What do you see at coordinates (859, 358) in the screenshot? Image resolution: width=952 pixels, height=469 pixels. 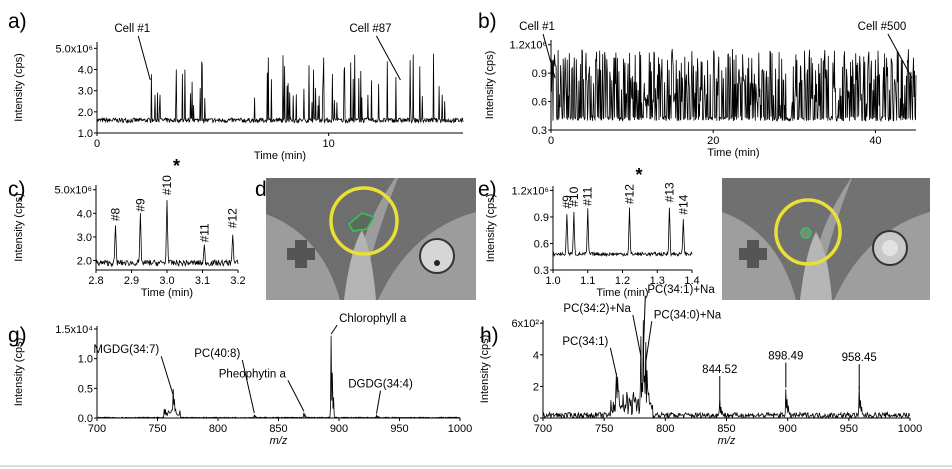 I see `peak-annotation: 958.45` at bounding box center [859, 358].